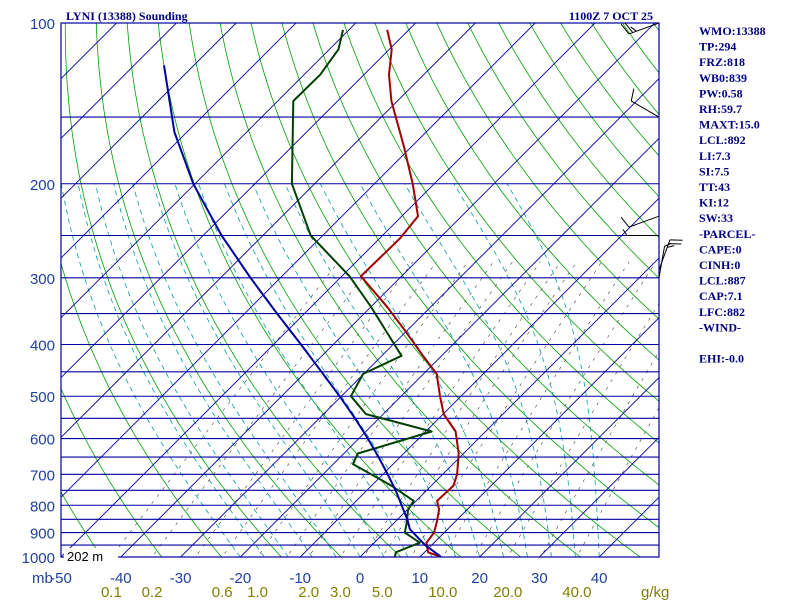 The width and height of the screenshot is (800, 600). I want to click on pressure-tick-label: 600, so click(42, 440).